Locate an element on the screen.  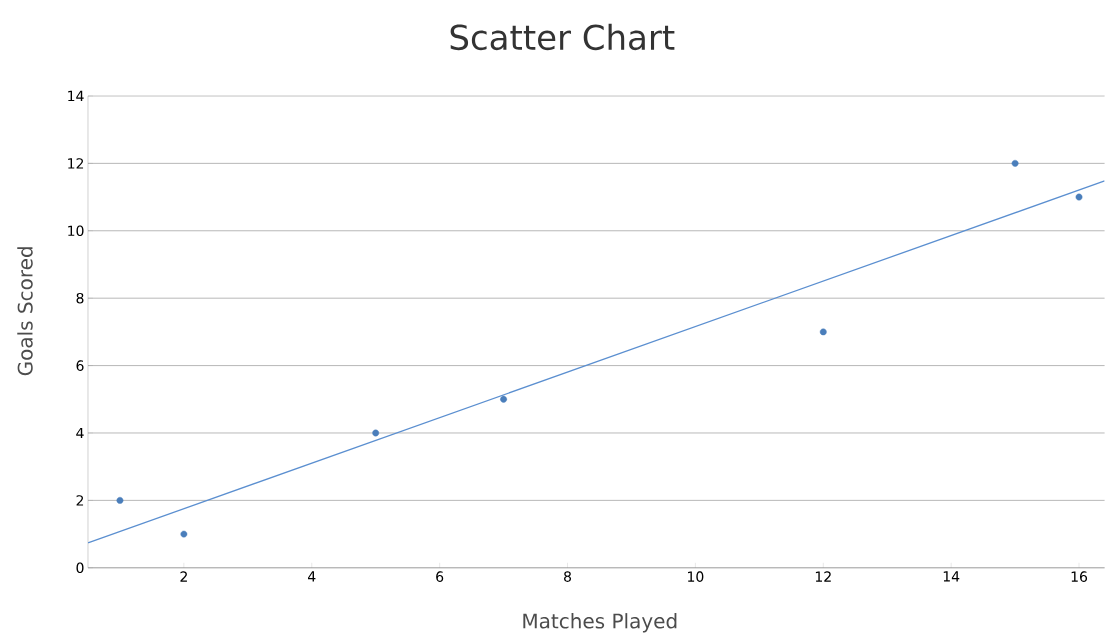
y-tick-label: 8 is located at coordinates (80, 298).